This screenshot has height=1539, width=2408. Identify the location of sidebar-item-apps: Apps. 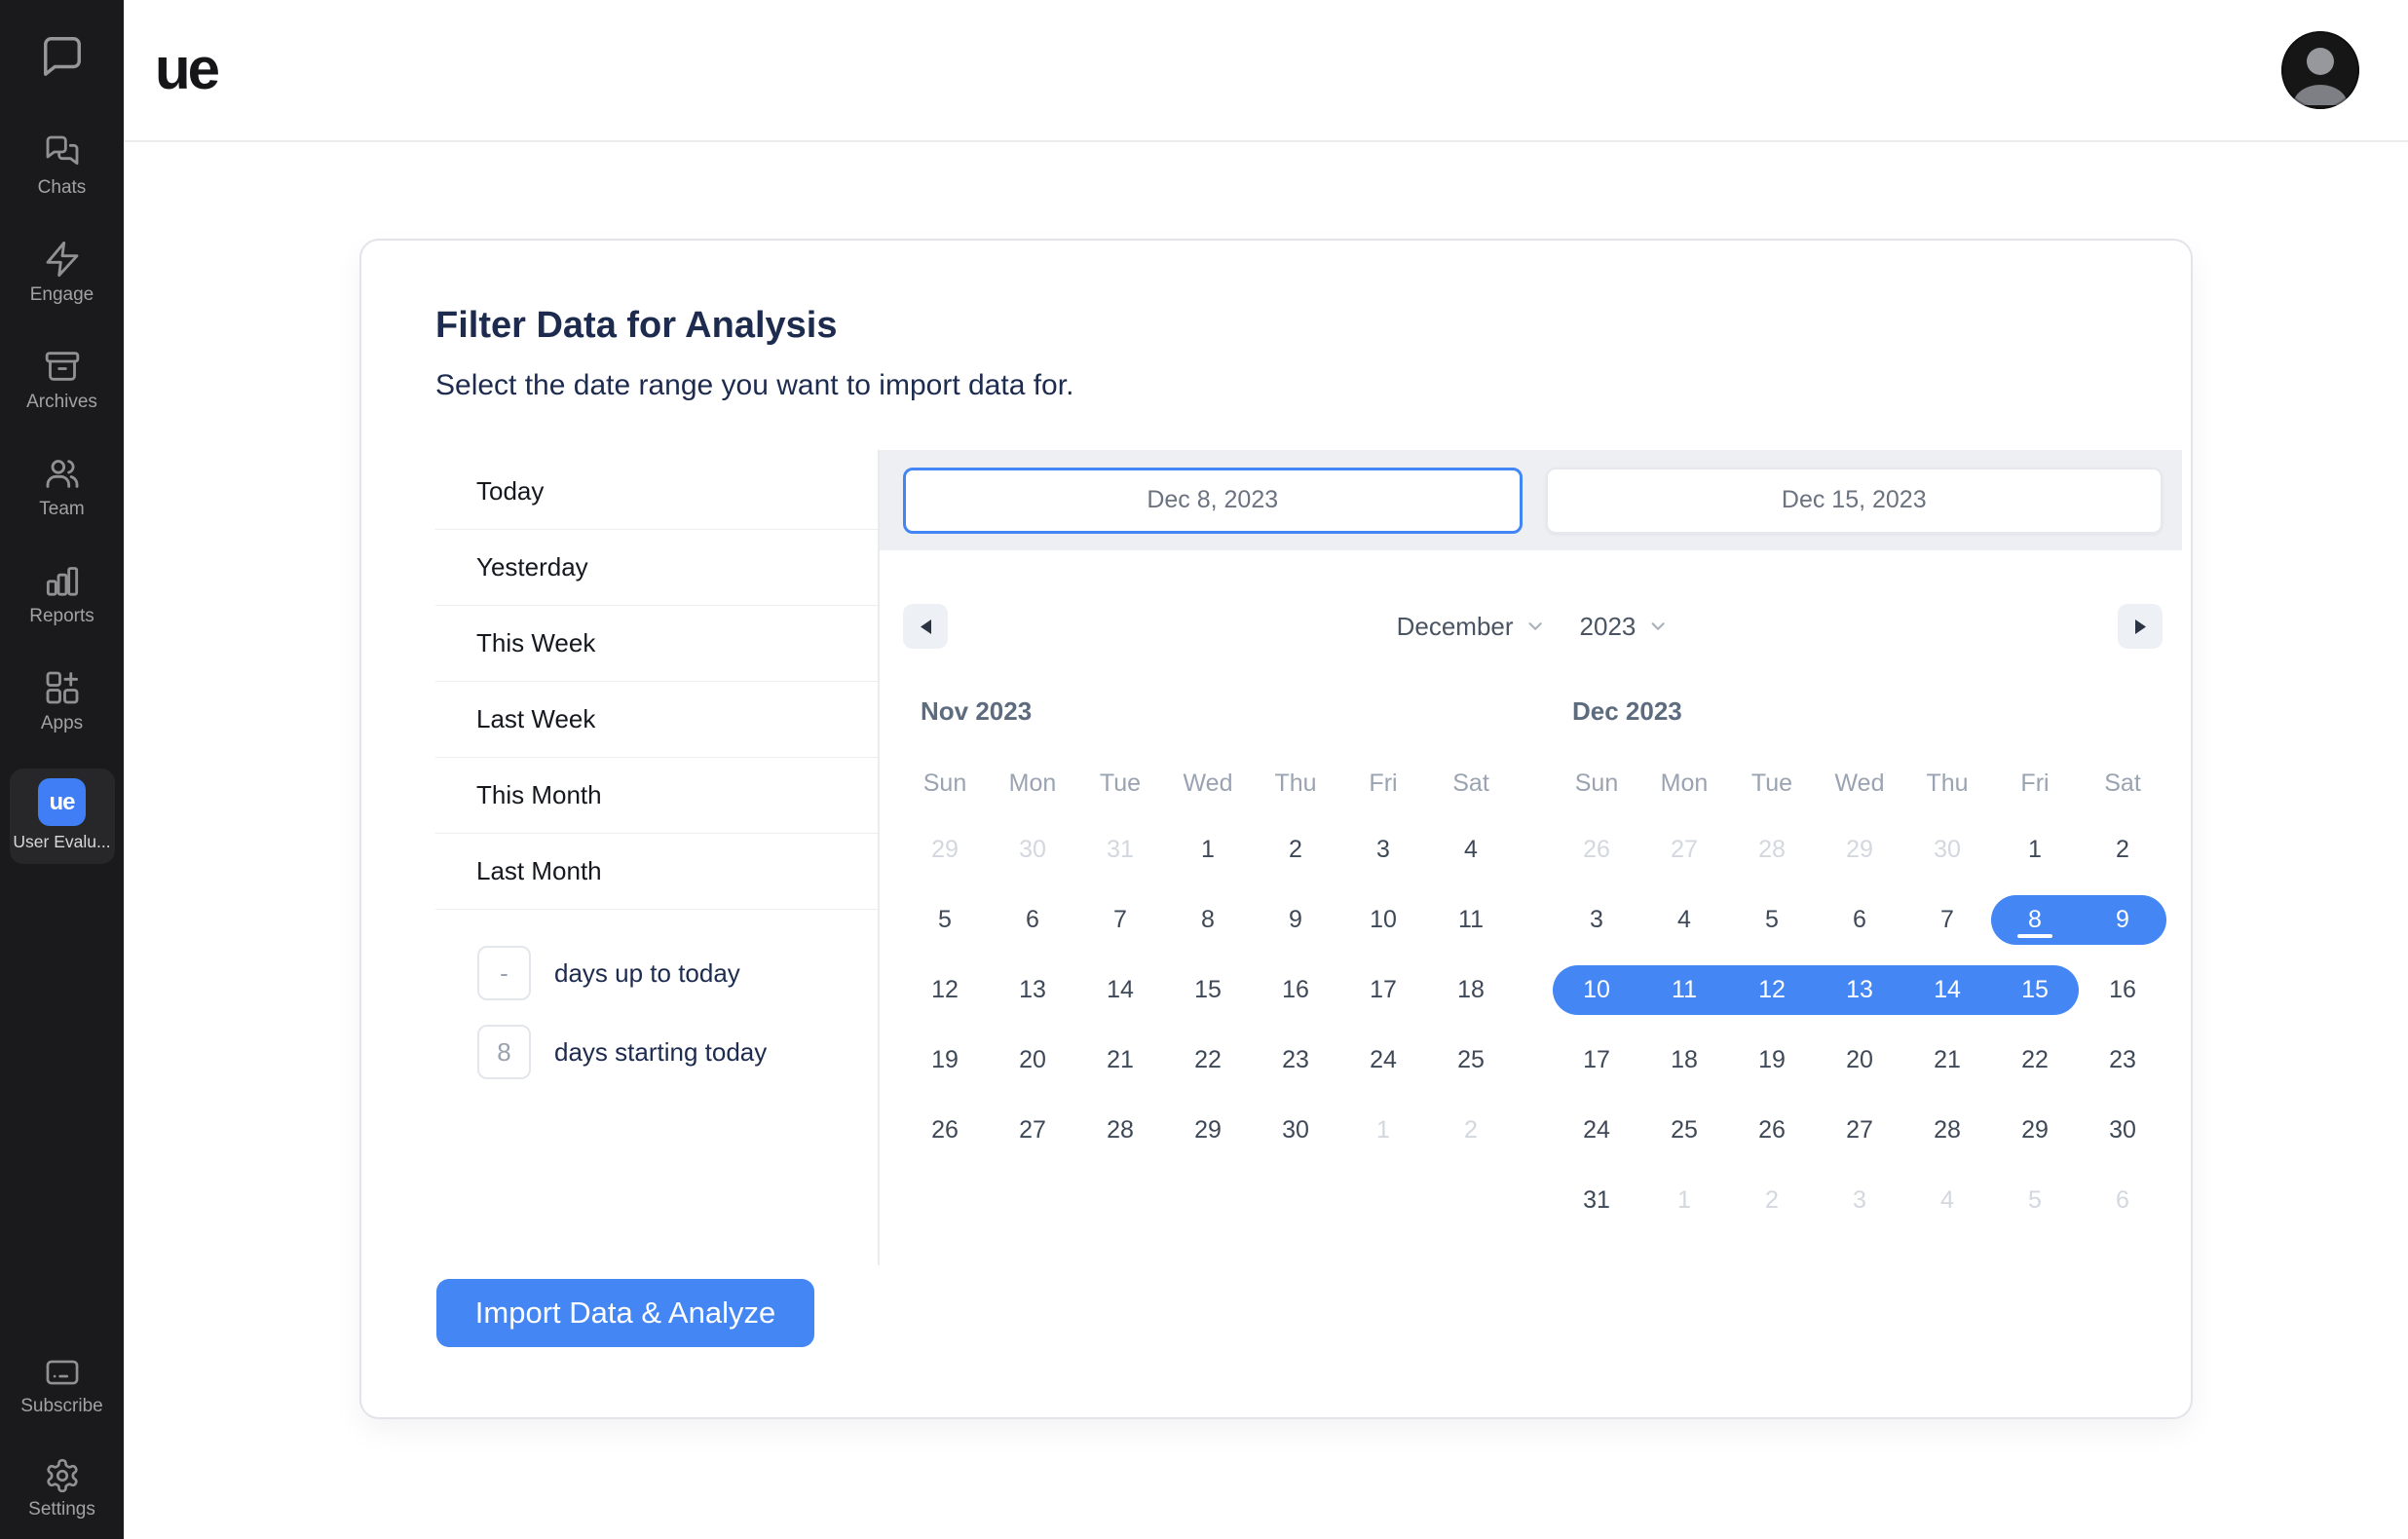
(62, 710).